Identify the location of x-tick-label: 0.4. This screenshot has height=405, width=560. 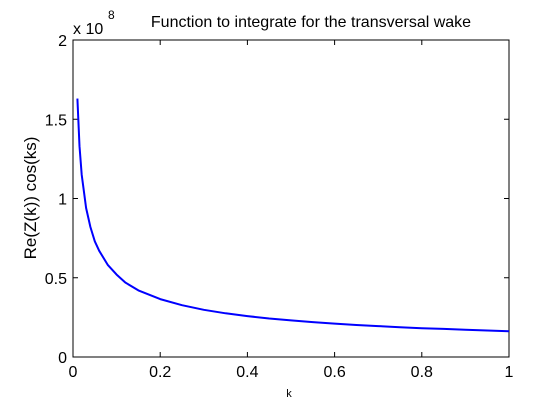
(247, 372).